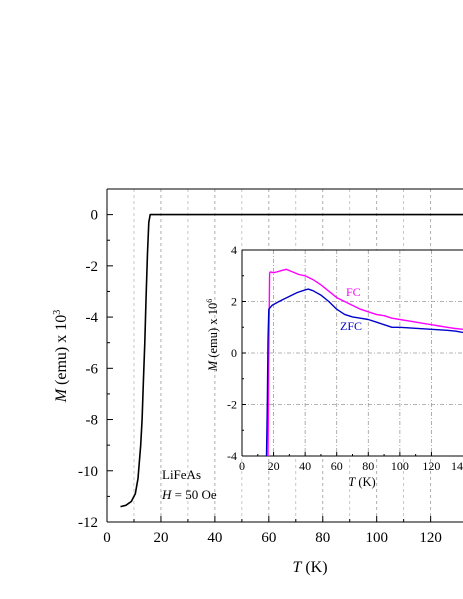 Image resolution: width=463 pixels, height=599 pixels. What do you see at coordinates (234, 353) in the screenshot?
I see `inset-y-tick-label: 0` at bounding box center [234, 353].